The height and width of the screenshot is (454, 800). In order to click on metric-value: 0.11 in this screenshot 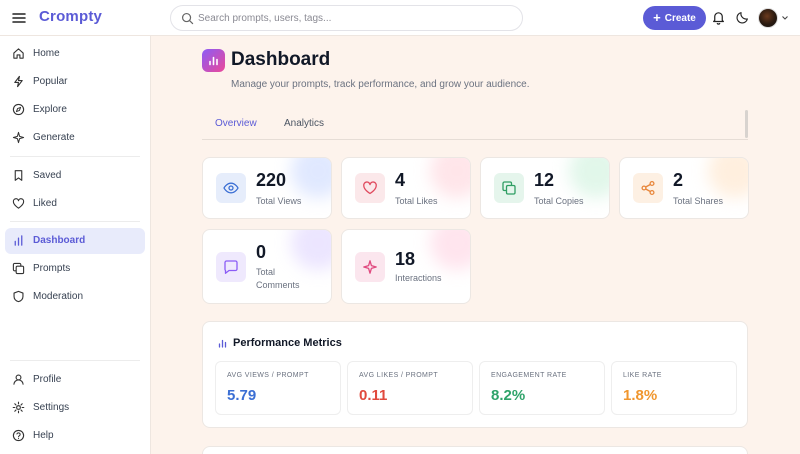, I will do `click(373, 395)`.